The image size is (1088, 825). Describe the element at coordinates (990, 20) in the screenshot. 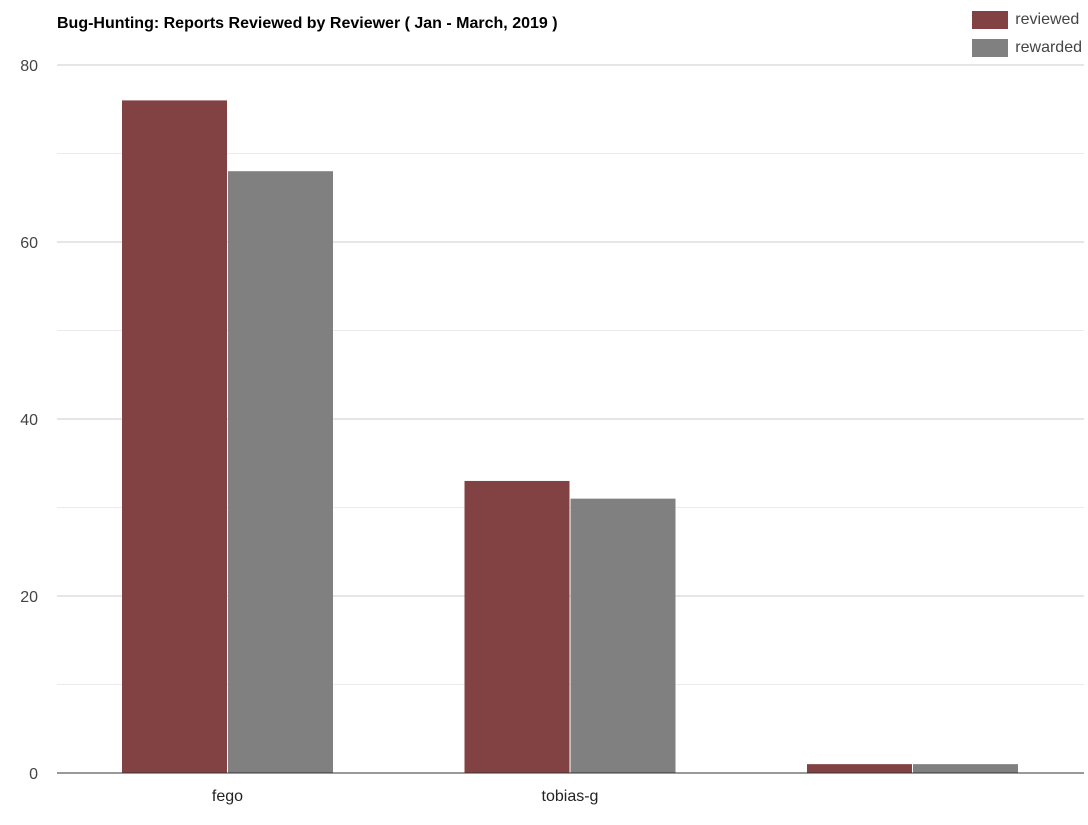

I see `legend-swatch-reviewed` at that location.